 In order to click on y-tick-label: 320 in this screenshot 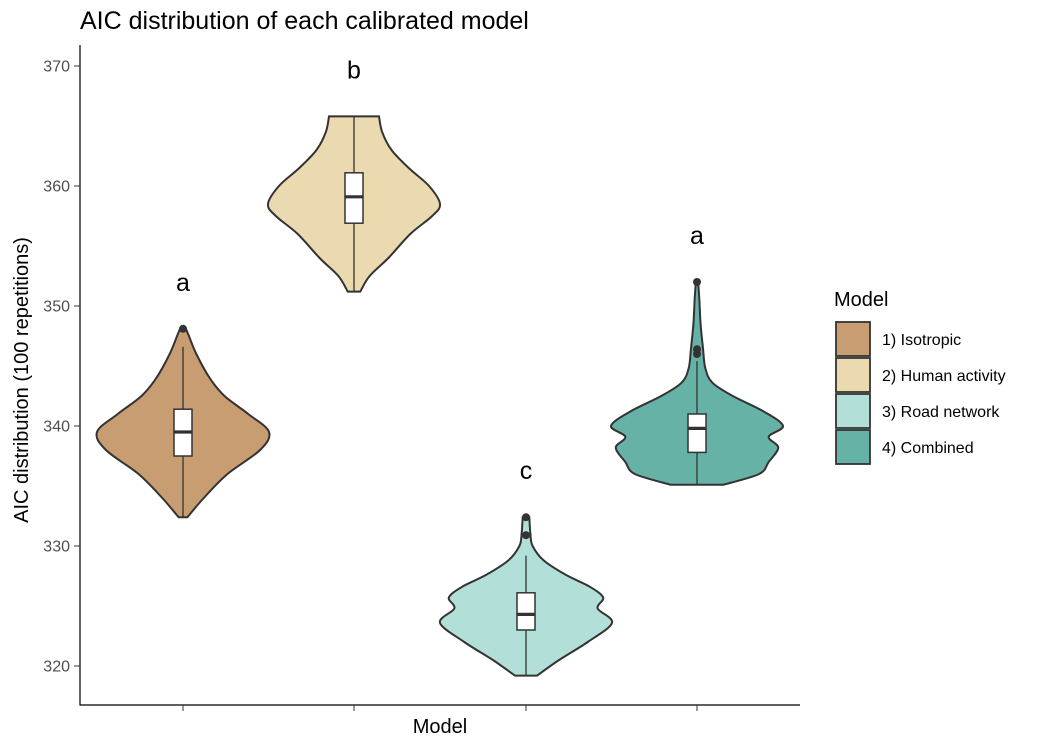, I will do `click(56, 667)`.